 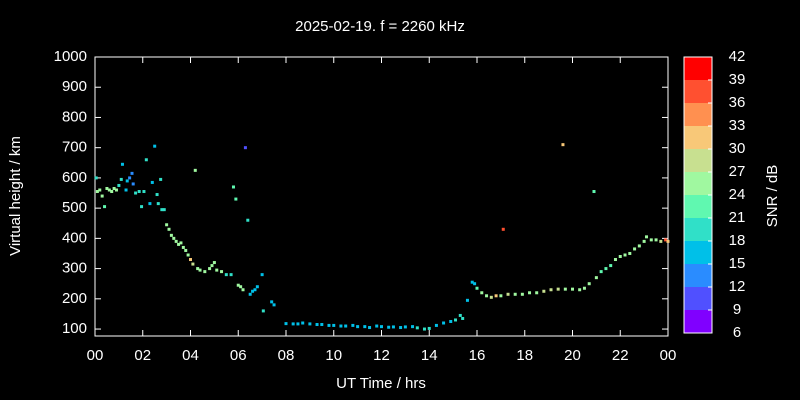 I want to click on x-tick-label: 06, so click(x=238, y=355).